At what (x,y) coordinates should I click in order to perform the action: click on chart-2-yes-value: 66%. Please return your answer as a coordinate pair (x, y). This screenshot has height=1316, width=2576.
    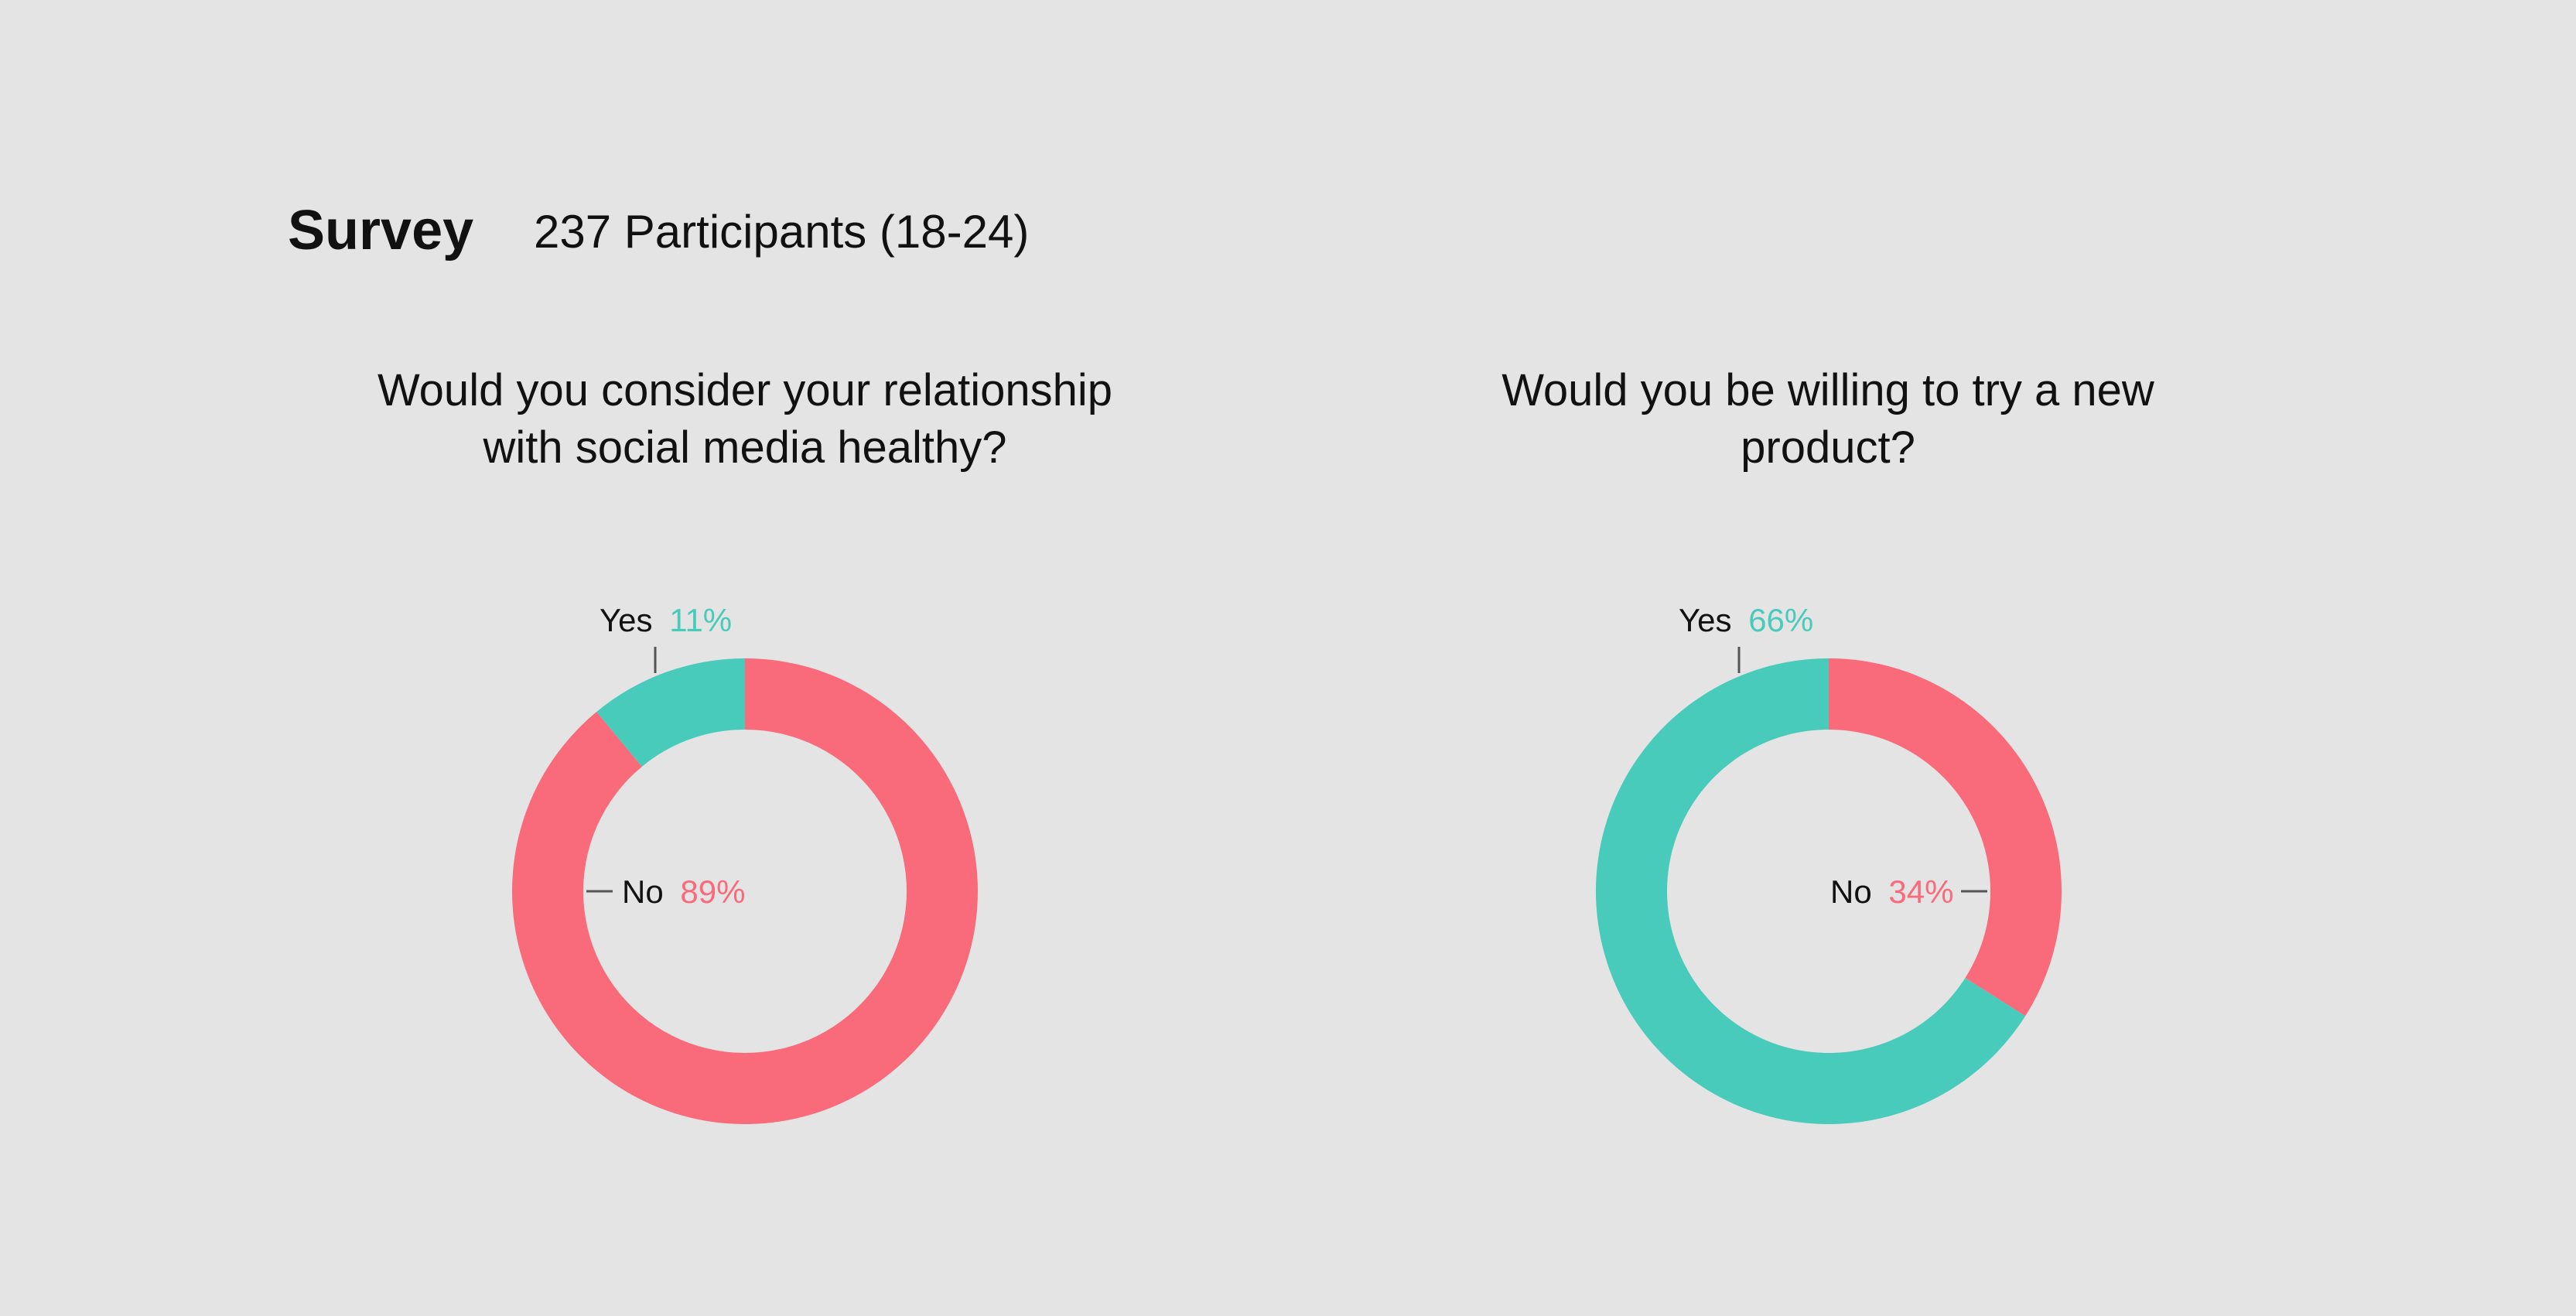
    Looking at the image, I should click on (1780, 620).